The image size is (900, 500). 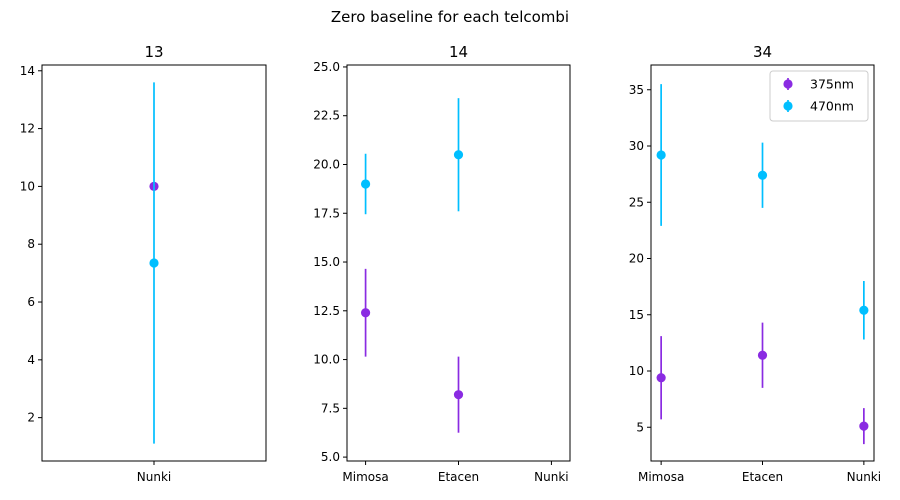 What do you see at coordinates (636, 146) in the screenshot?
I see `y-tick-label: 30` at bounding box center [636, 146].